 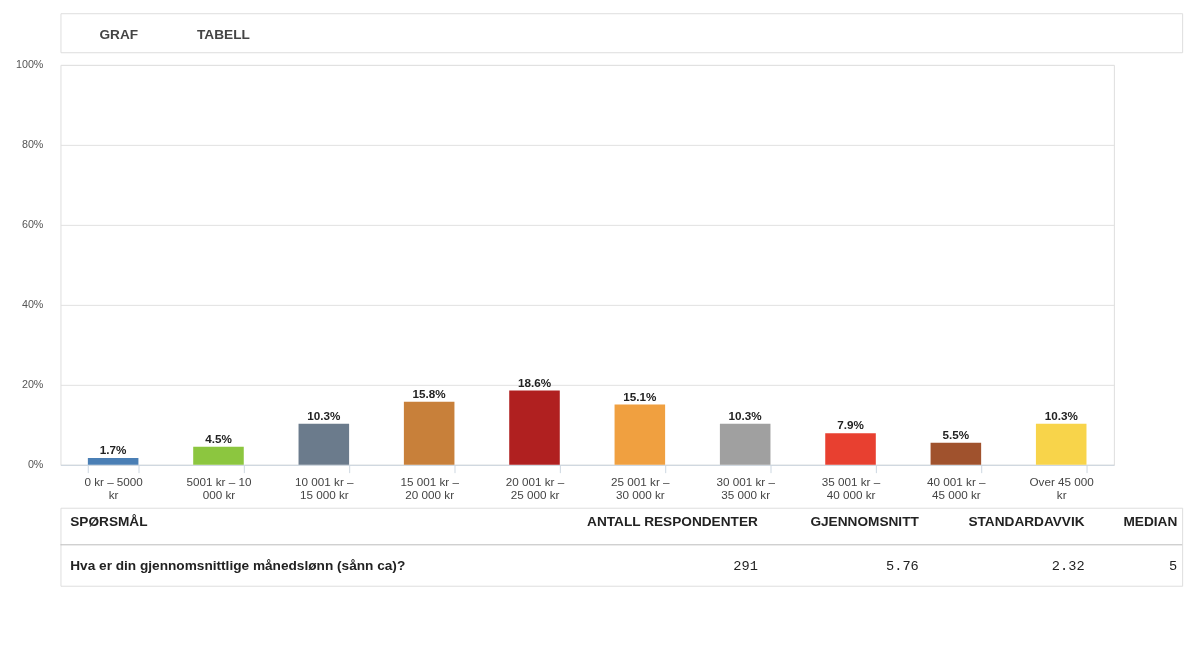 What do you see at coordinates (865, 522) in the screenshot?
I see `text: GJENNOMSNITT` at bounding box center [865, 522].